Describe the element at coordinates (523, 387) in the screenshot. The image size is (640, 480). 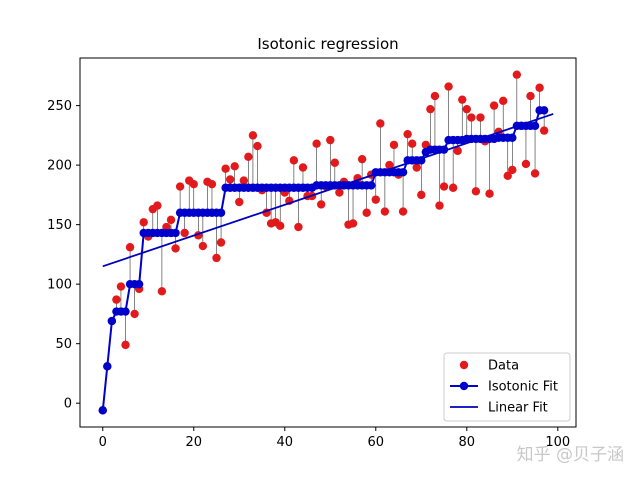
I see `legend-label: Isotonic Fit` at that location.